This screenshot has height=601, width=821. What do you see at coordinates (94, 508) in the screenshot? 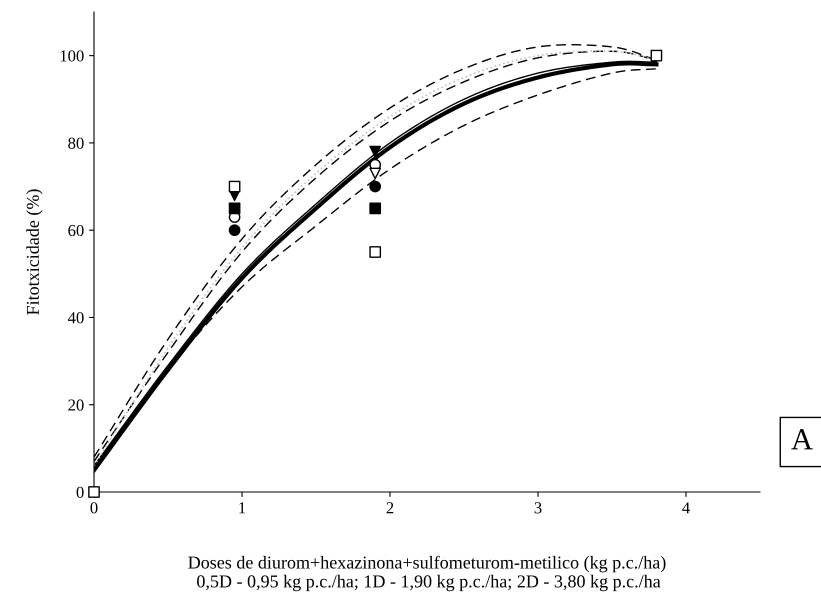
I see `x-tick-label: 0` at bounding box center [94, 508].